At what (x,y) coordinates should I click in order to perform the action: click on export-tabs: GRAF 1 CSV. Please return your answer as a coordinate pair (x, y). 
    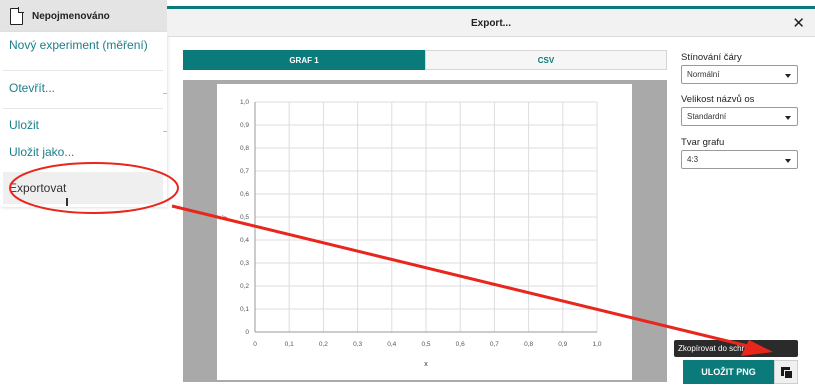
    Looking at the image, I should click on (425, 60).